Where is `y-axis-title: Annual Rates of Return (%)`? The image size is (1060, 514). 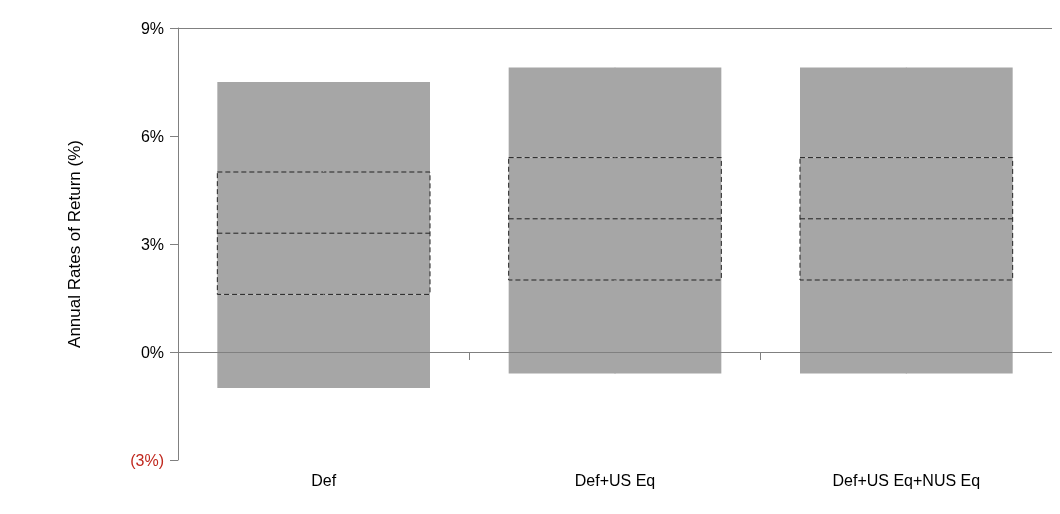
y-axis-title: Annual Rates of Return (%) is located at coordinates (74, 244).